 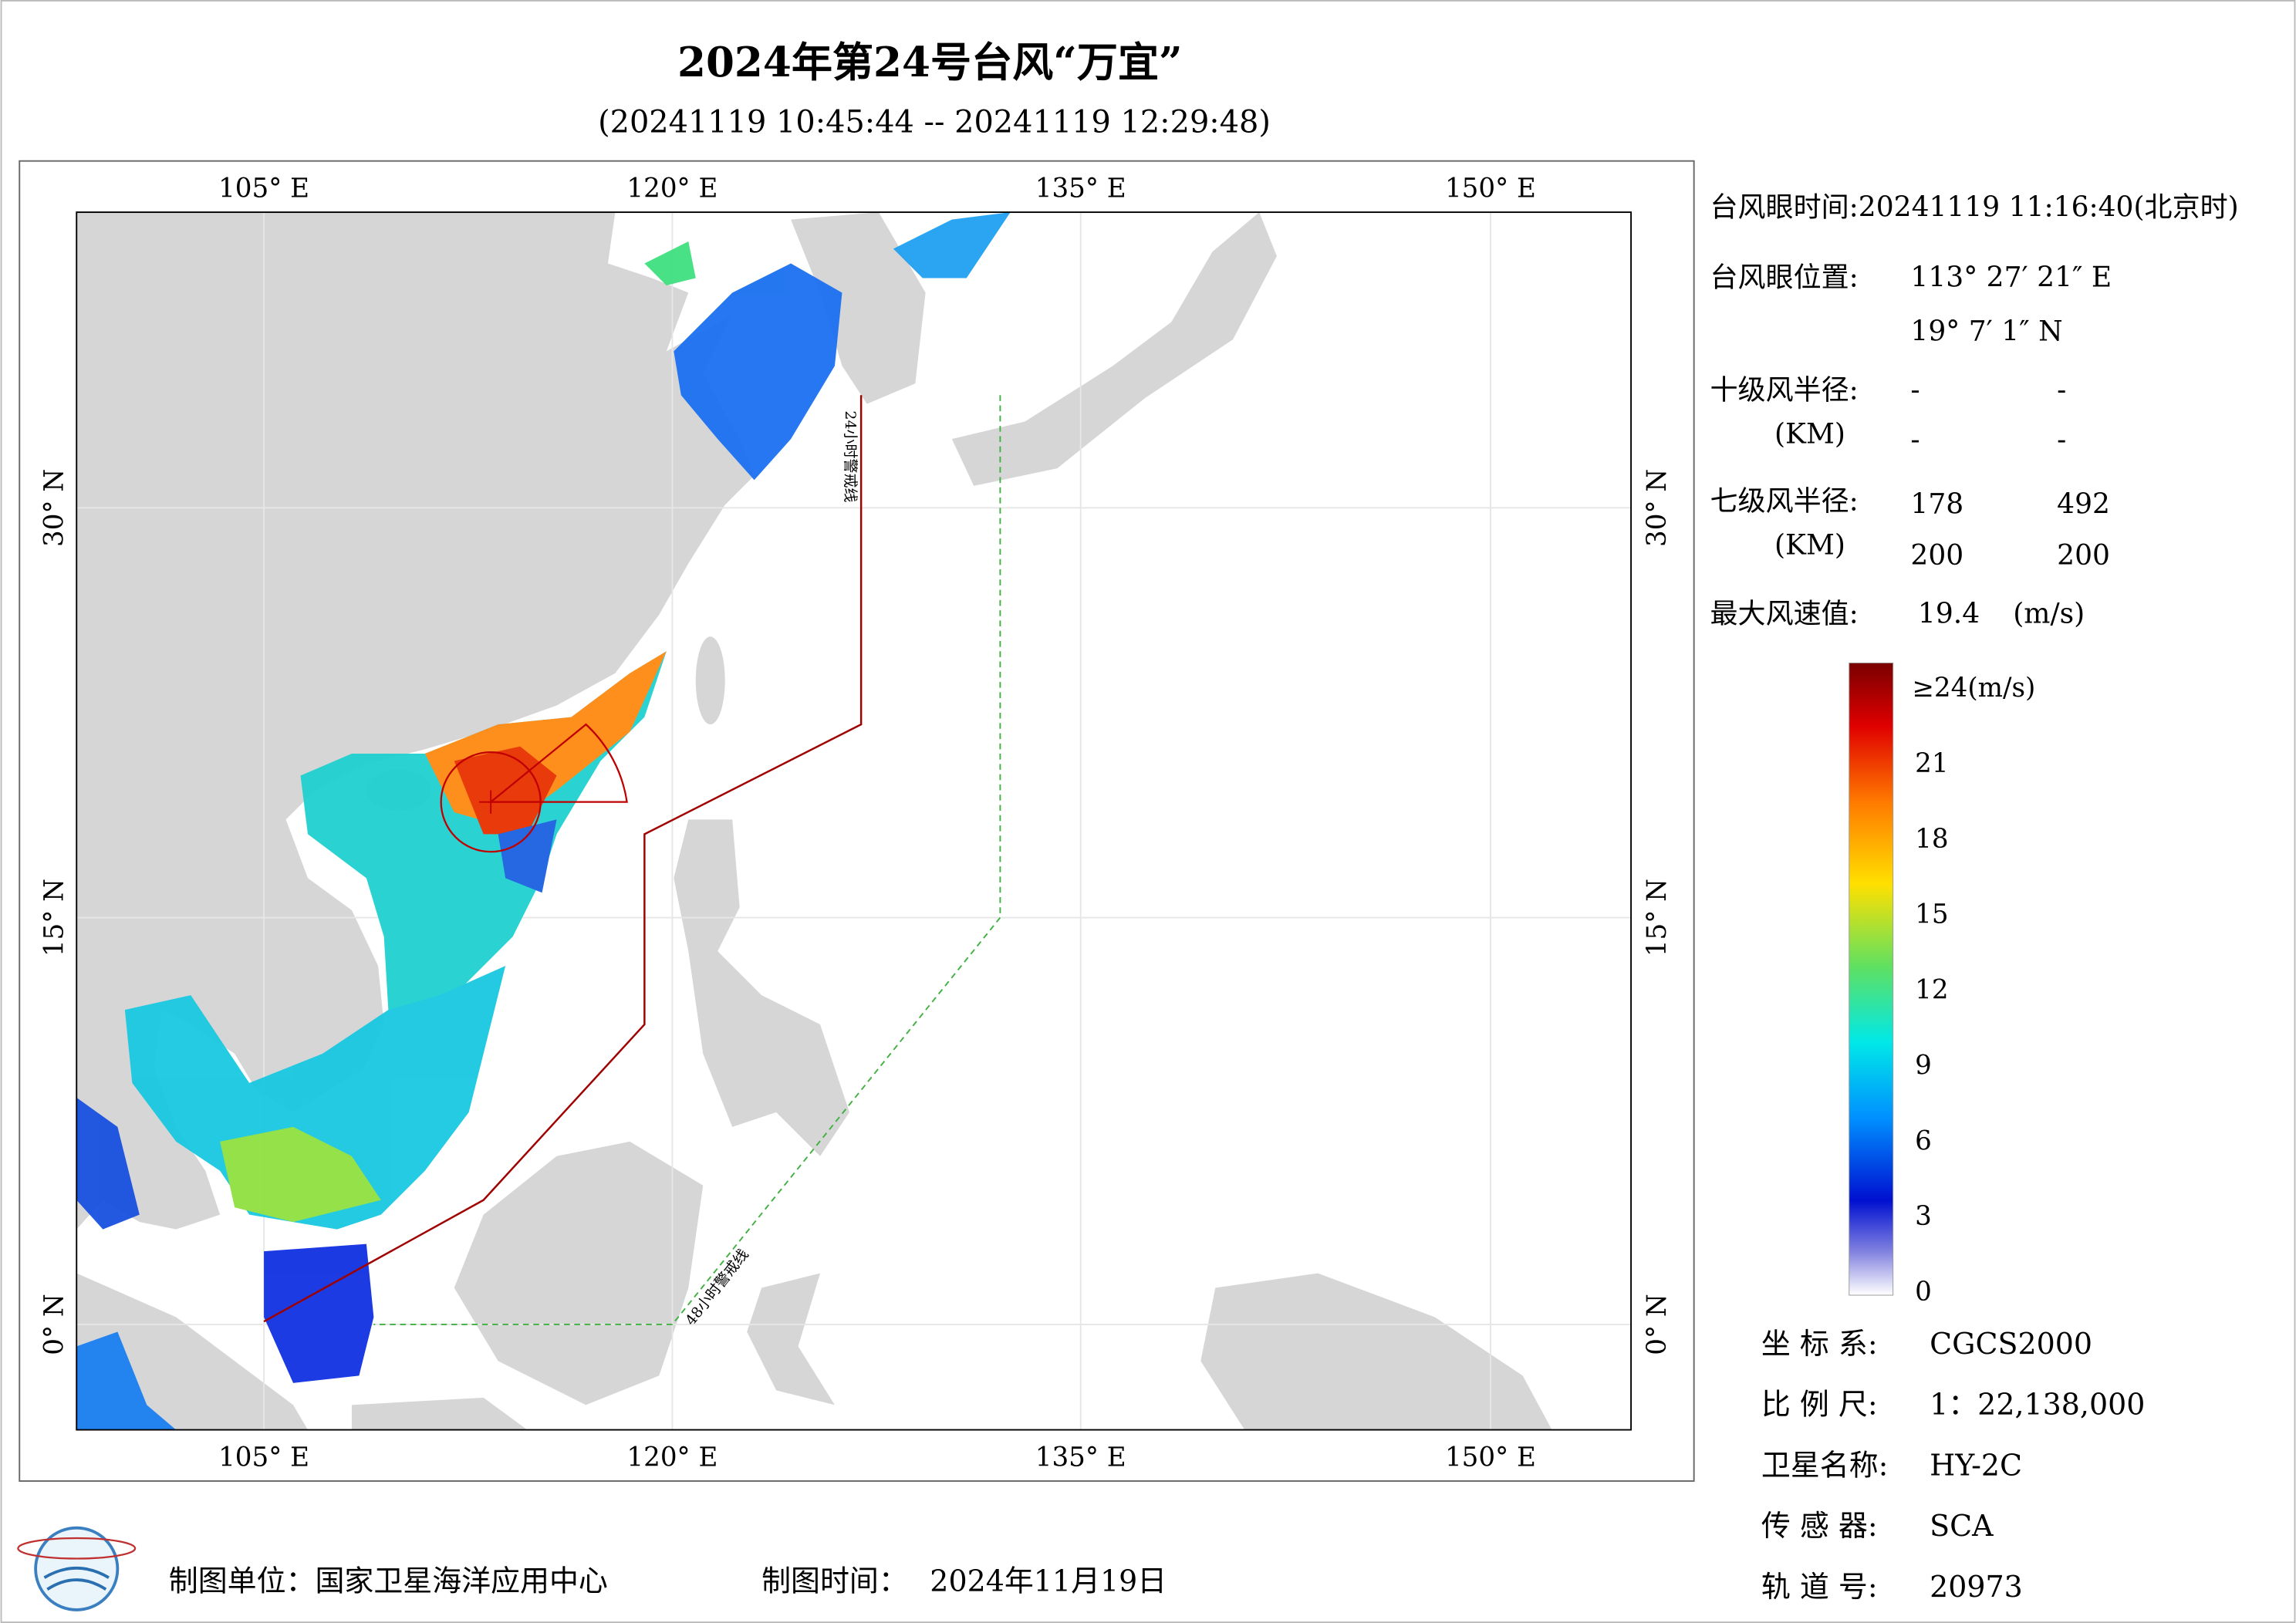 What do you see at coordinates (1931, 914) in the screenshot?
I see `colorbar-tick-label: 15` at bounding box center [1931, 914].